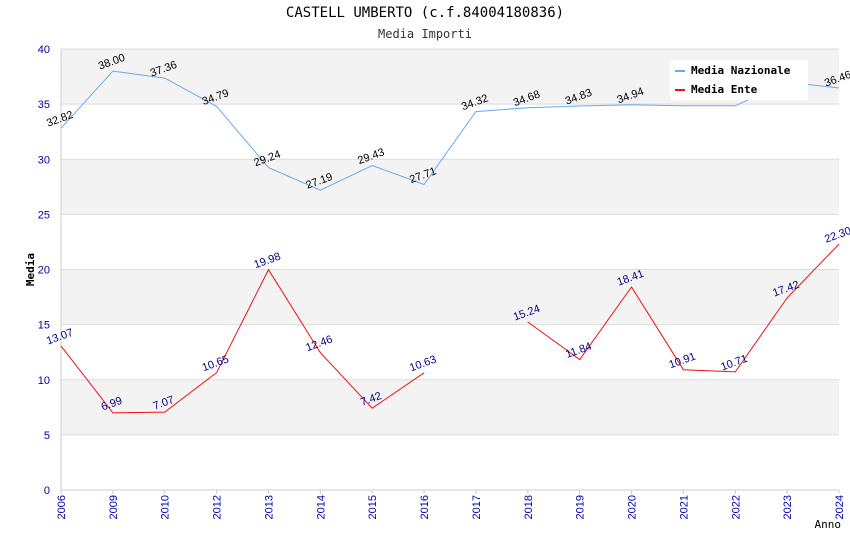 The height and width of the screenshot is (550, 850). Describe the element at coordinates (44, 50) in the screenshot. I see `y-tick-label: 40` at that location.